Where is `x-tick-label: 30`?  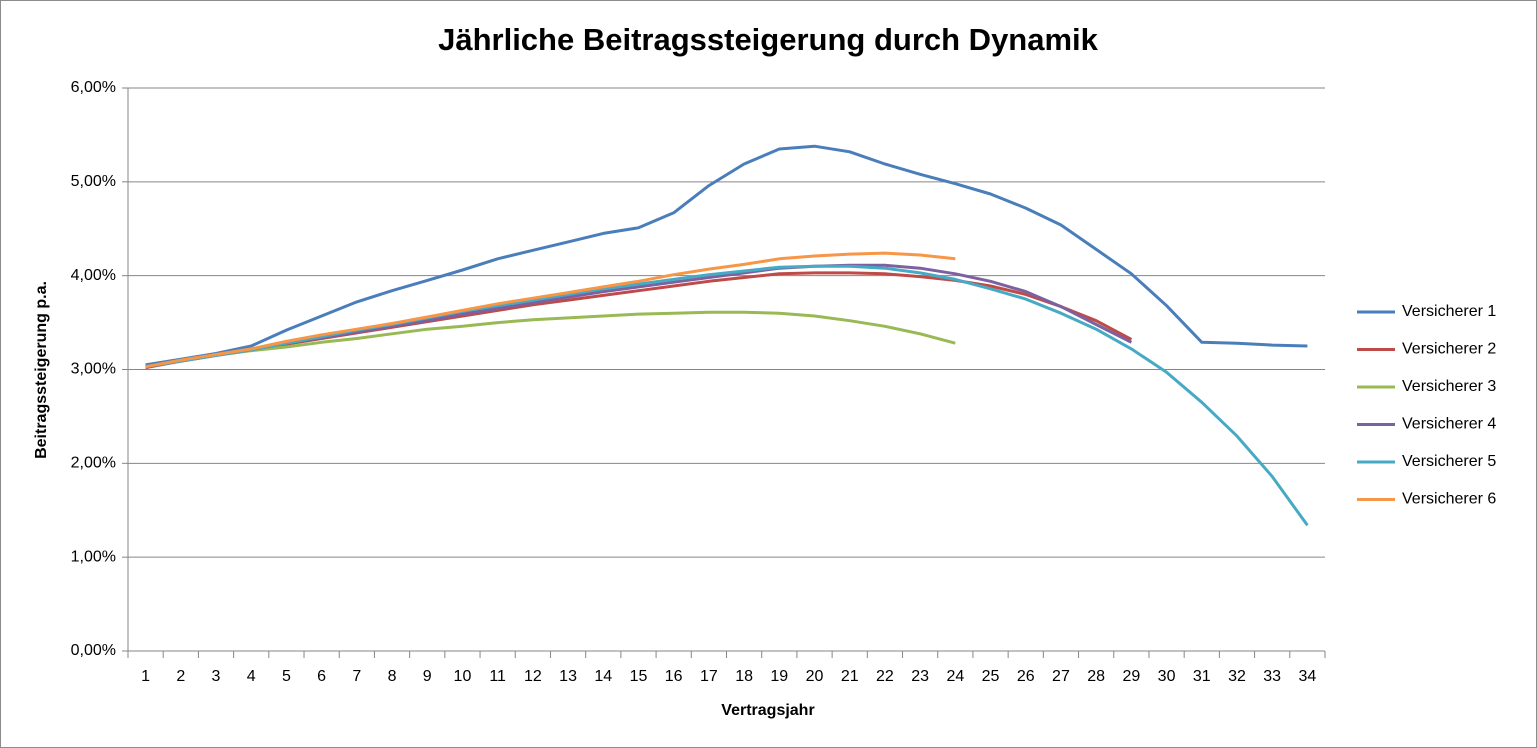 x-tick-label: 30 is located at coordinates (1167, 676).